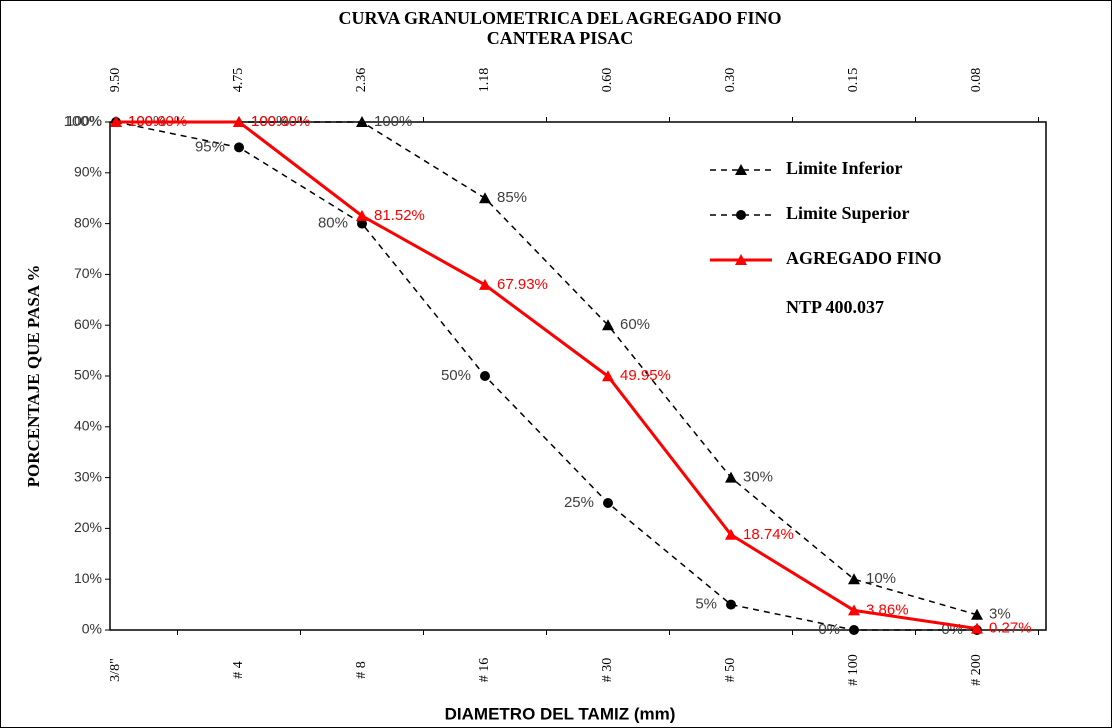 This screenshot has height=728, width=1112. What do you see at coordinates (484, 80) in the screenshot?
I see `top-tick-label: 1.18` at bounding box center [484, 80].